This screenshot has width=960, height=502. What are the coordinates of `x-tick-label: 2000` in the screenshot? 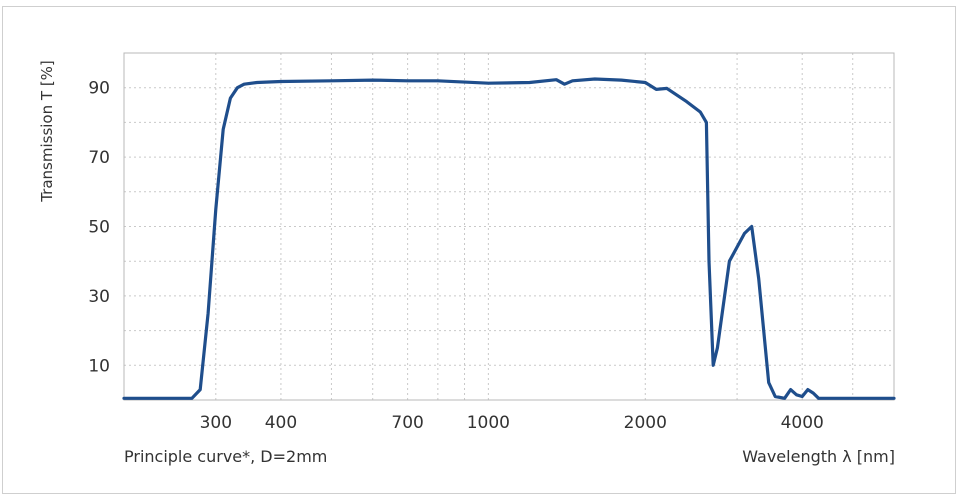 It's located at (645, 423).